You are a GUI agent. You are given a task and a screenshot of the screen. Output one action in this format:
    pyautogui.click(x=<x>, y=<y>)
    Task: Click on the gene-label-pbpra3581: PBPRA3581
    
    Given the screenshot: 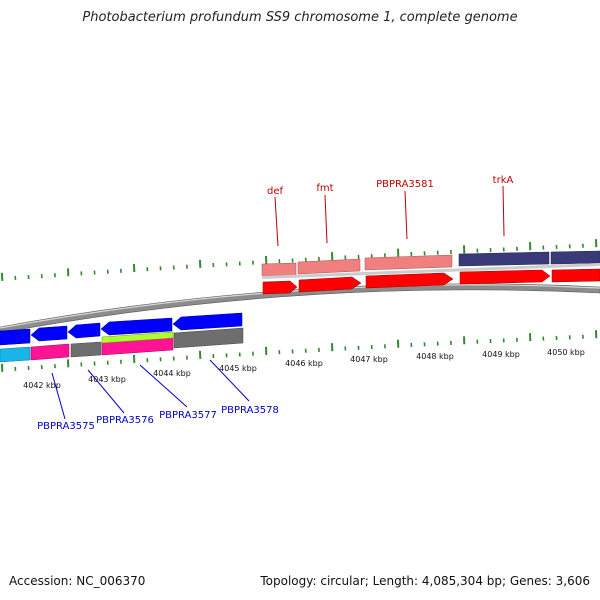 What is the action you would take?
    pyautogui.click(x=405, y=184)
    